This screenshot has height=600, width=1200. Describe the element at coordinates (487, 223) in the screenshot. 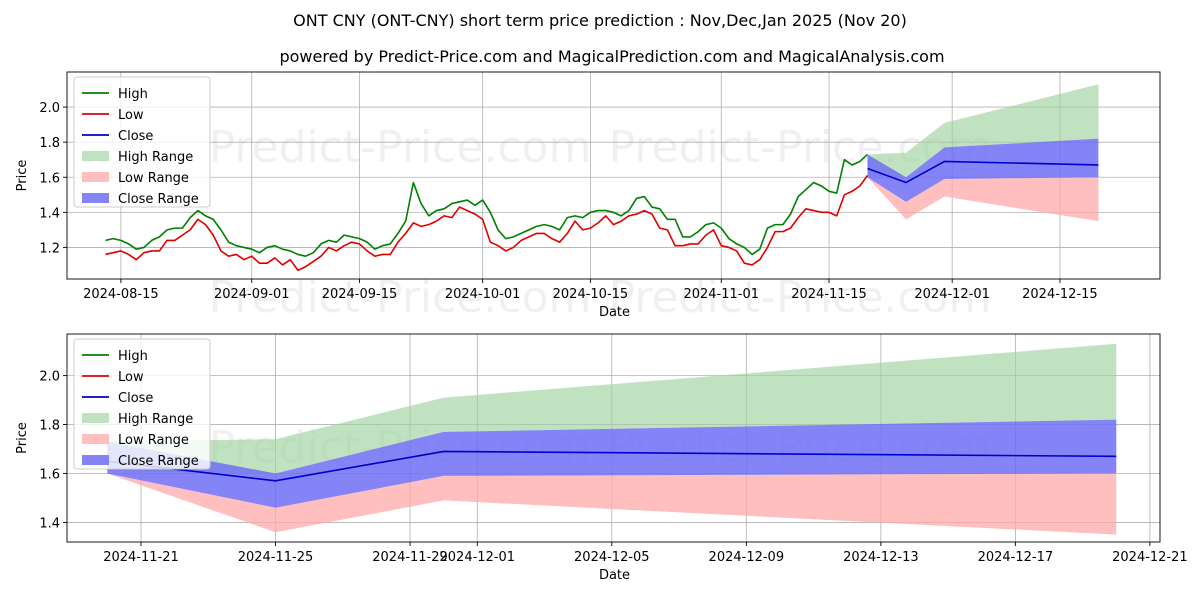

I see `top-low-line` at that location.